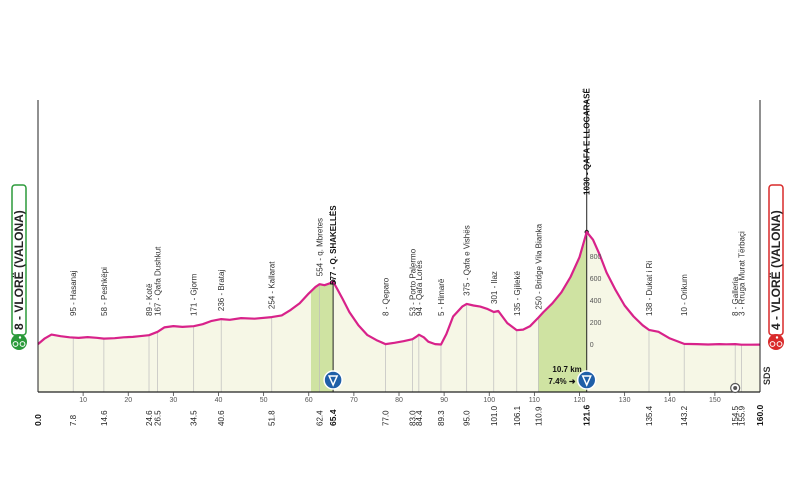 The width and height of the screenshot is (800, 484). What do you see at coordinates (767, 375) in the screenshot?
I see `brand-text: SDS` at bounding box center [767, 375].